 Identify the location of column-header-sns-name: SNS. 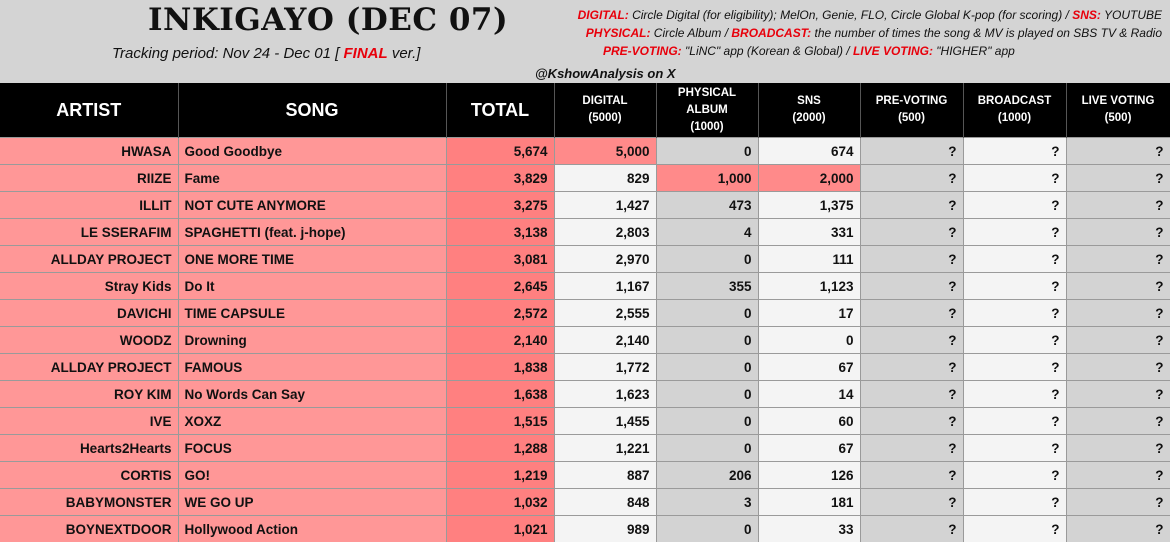
(809, 101).